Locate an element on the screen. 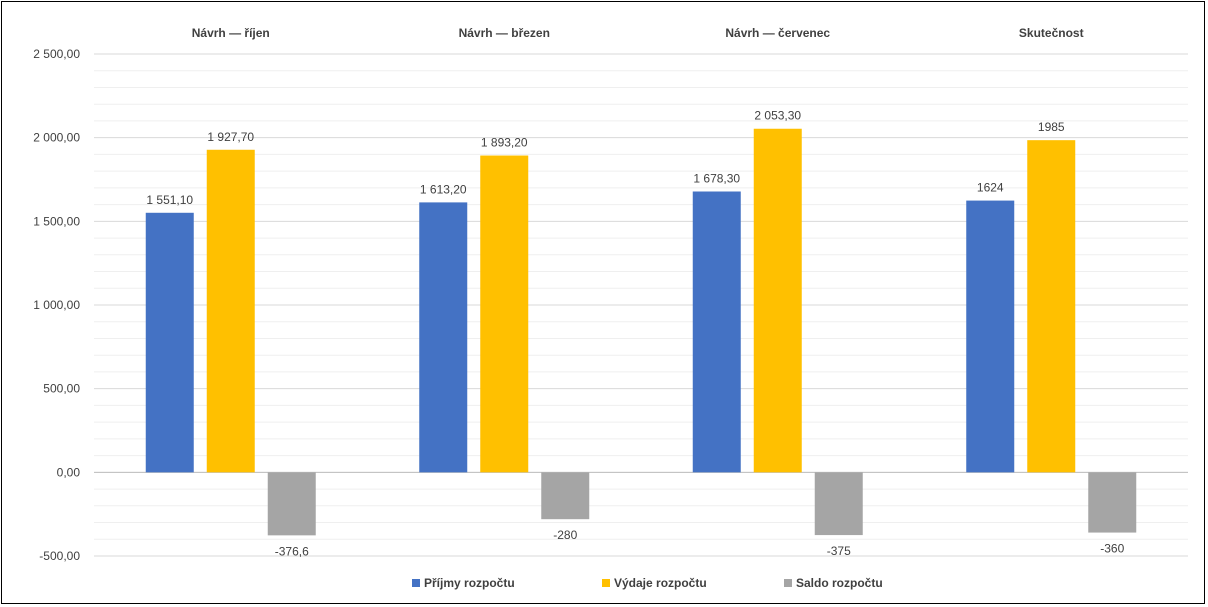 This screenshot has height=607, width=1208. legend-label: Saldo rozpočtu is located at coordinates (839, 583).